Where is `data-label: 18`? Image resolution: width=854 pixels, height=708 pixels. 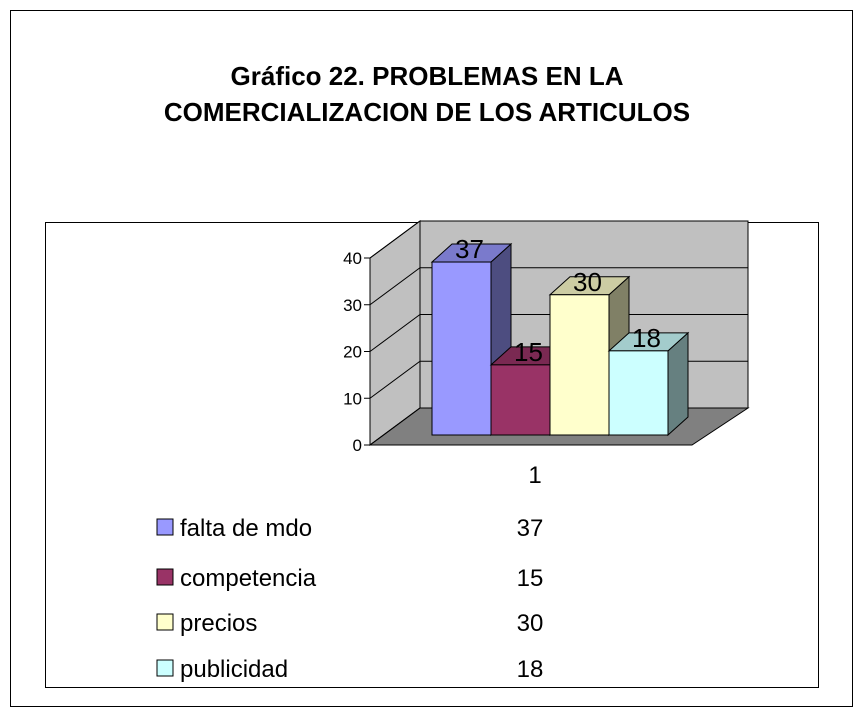
data-label: 18 is located at coordinates (646, 338).